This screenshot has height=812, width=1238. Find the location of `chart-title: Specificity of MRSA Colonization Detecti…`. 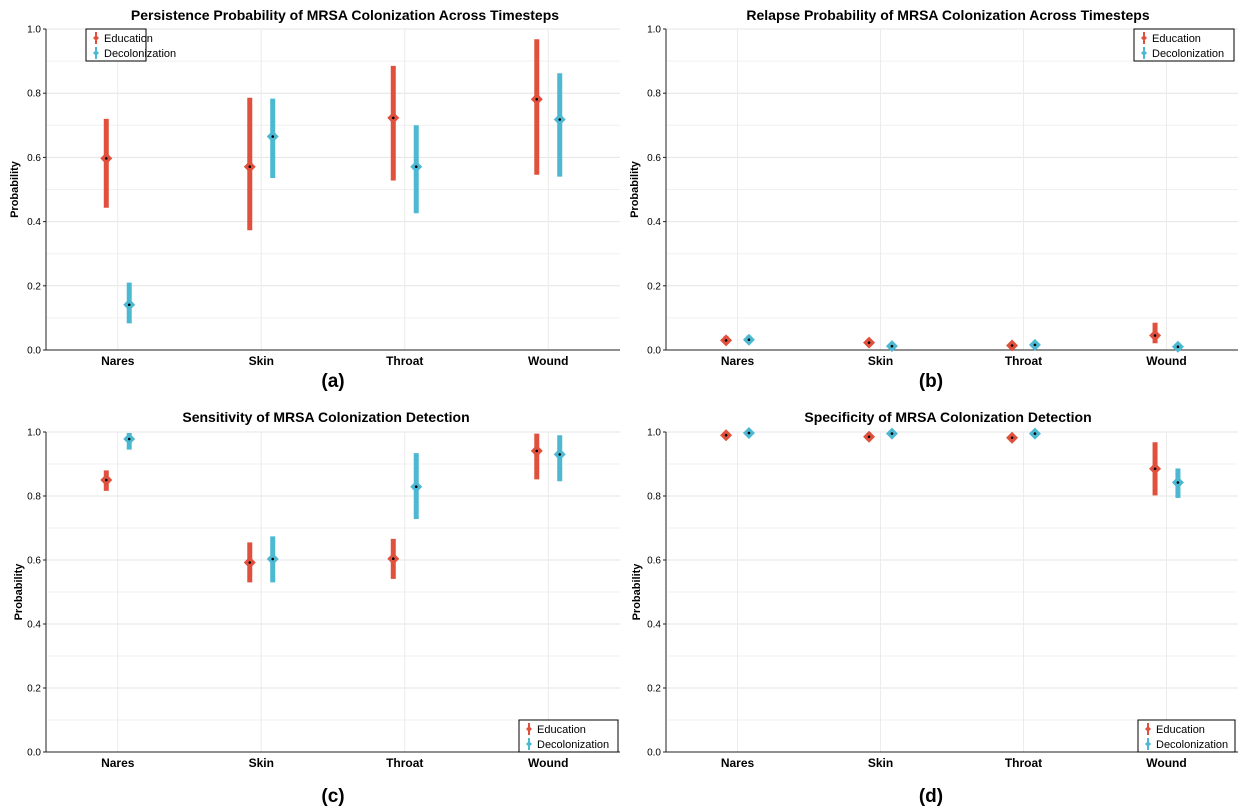

chart-title: Specificity of MRSA Colonization Detecti… is located at coordinates (947, 417).